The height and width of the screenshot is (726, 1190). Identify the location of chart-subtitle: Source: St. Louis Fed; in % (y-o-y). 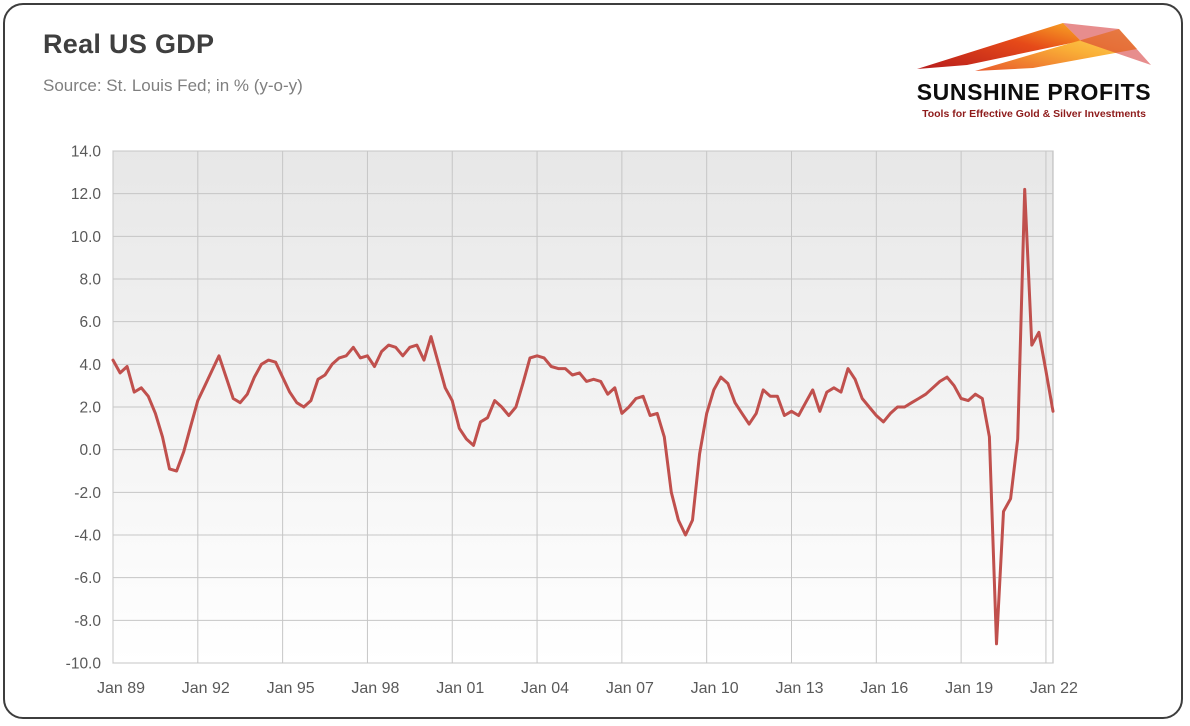
(173, 85).